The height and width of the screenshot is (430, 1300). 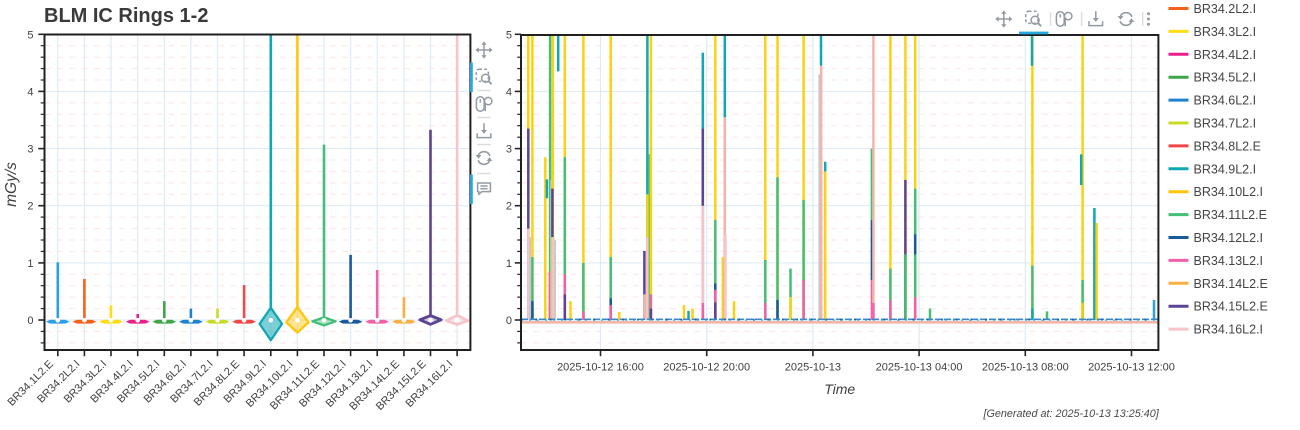 What do you see at coordinates (1225, 124) in the screenshot?
I see `svg-text: BR34.7L2.I` at bounding box center [1225, 124].